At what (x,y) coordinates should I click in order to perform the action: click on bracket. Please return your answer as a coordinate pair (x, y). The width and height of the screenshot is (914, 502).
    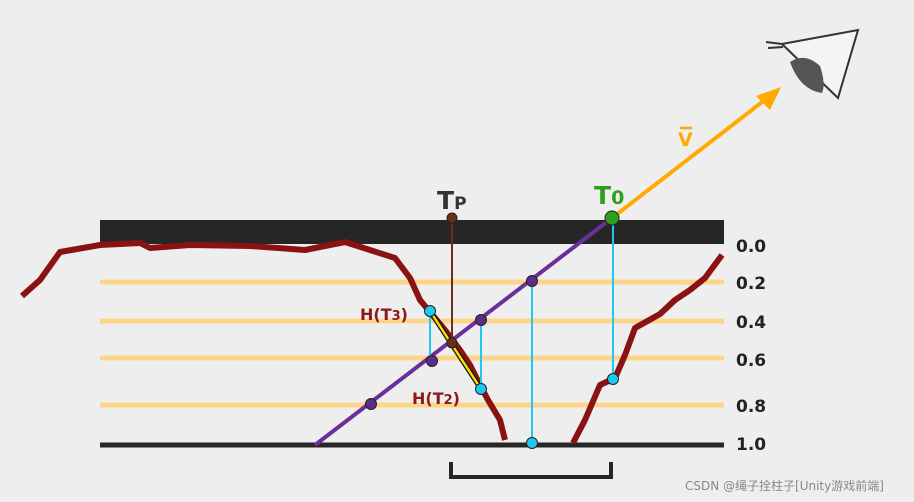
    Looking at the image, I should click on (531, 470).